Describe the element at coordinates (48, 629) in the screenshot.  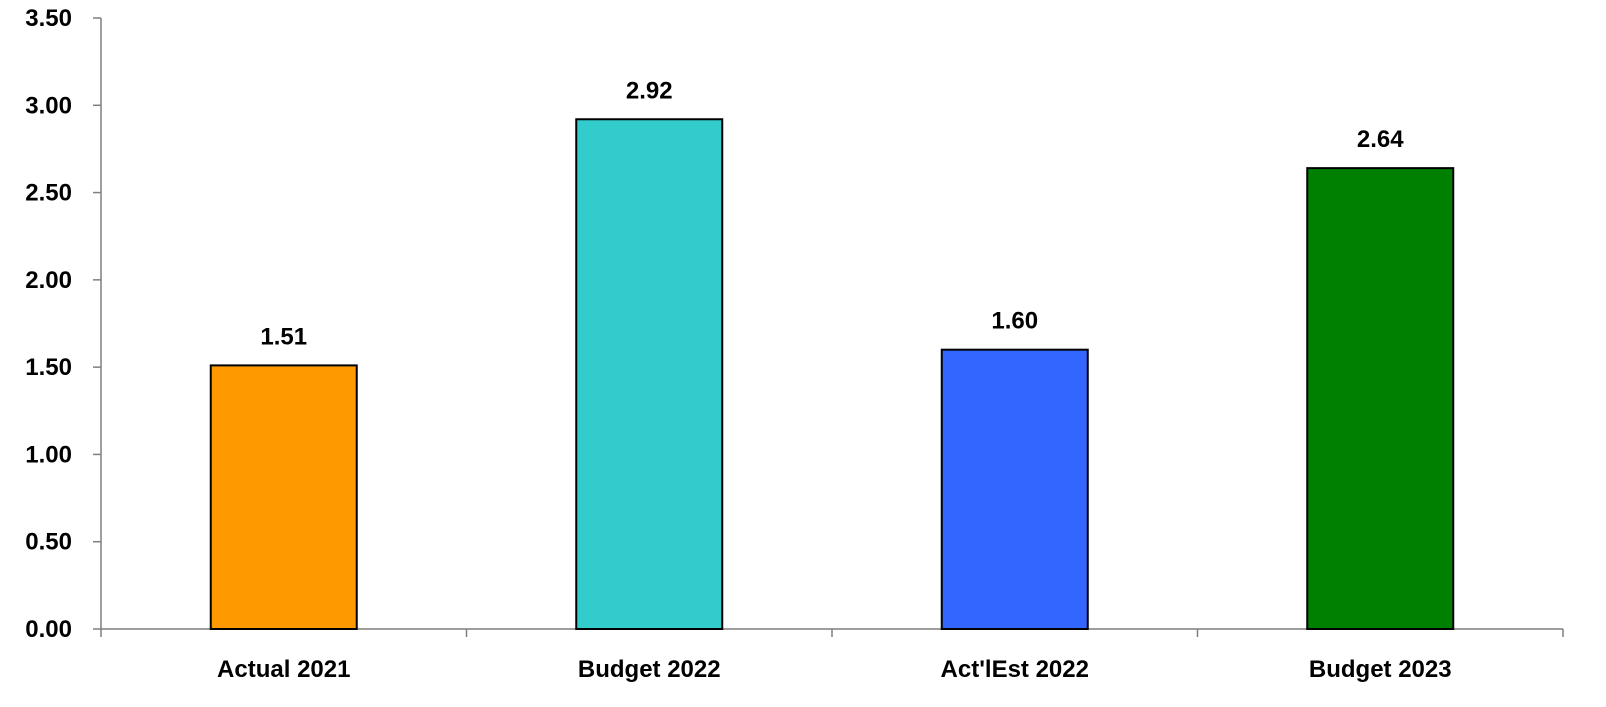
I see `y-tick-label: 0.00` at that location.